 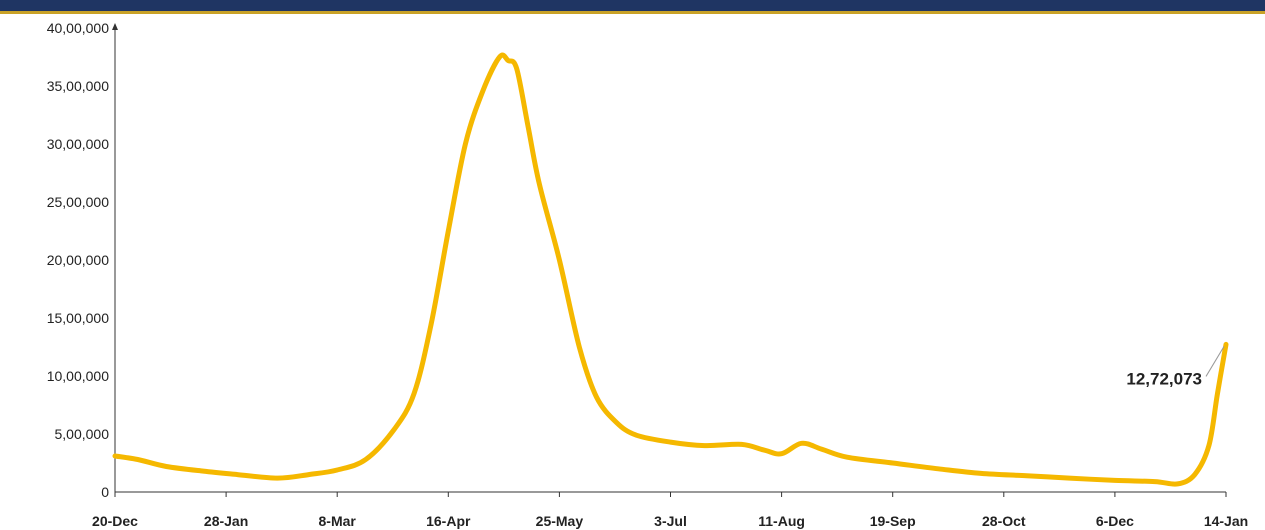 I want to click on x-tick-label: 28-Oct, so click(x=1004, y=521).